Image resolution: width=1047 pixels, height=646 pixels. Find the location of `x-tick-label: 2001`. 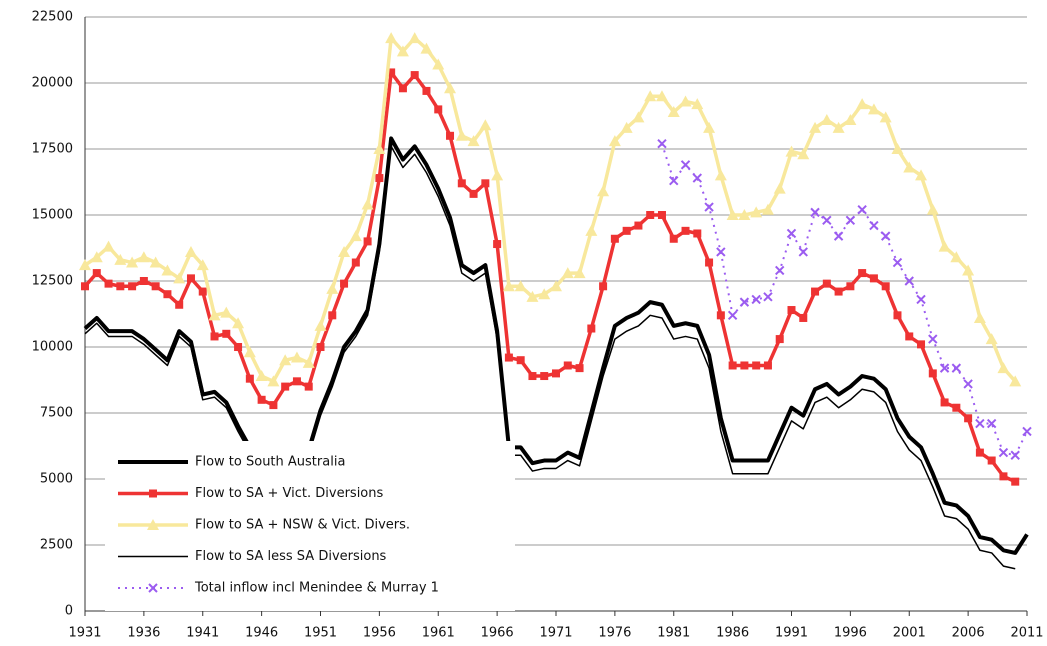

x-tick-label: 2001 is located at coordinates (909, 633).